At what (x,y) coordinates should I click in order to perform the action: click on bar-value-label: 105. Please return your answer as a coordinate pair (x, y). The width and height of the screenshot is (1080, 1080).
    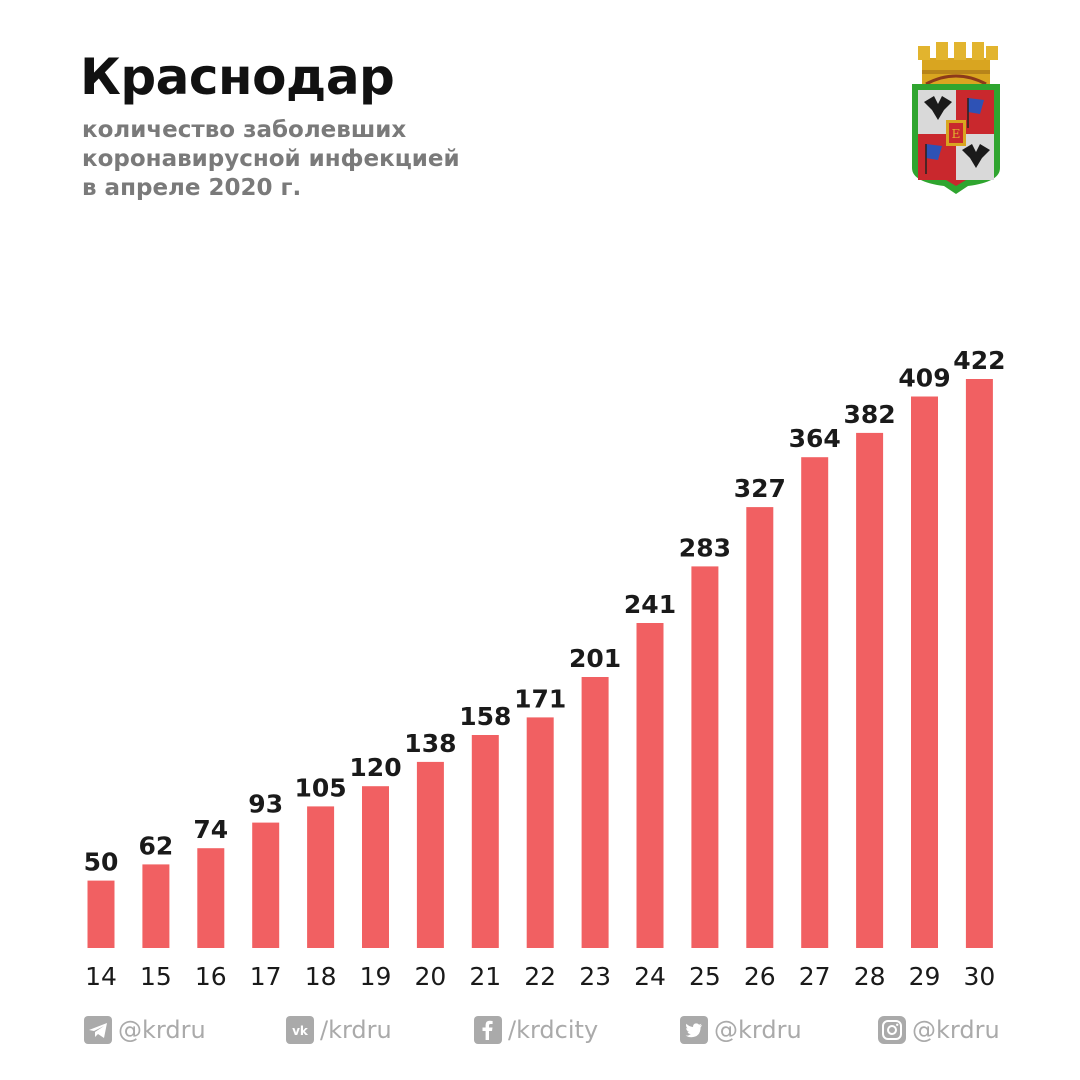
    Looking at the image, I should click on (321, 787).